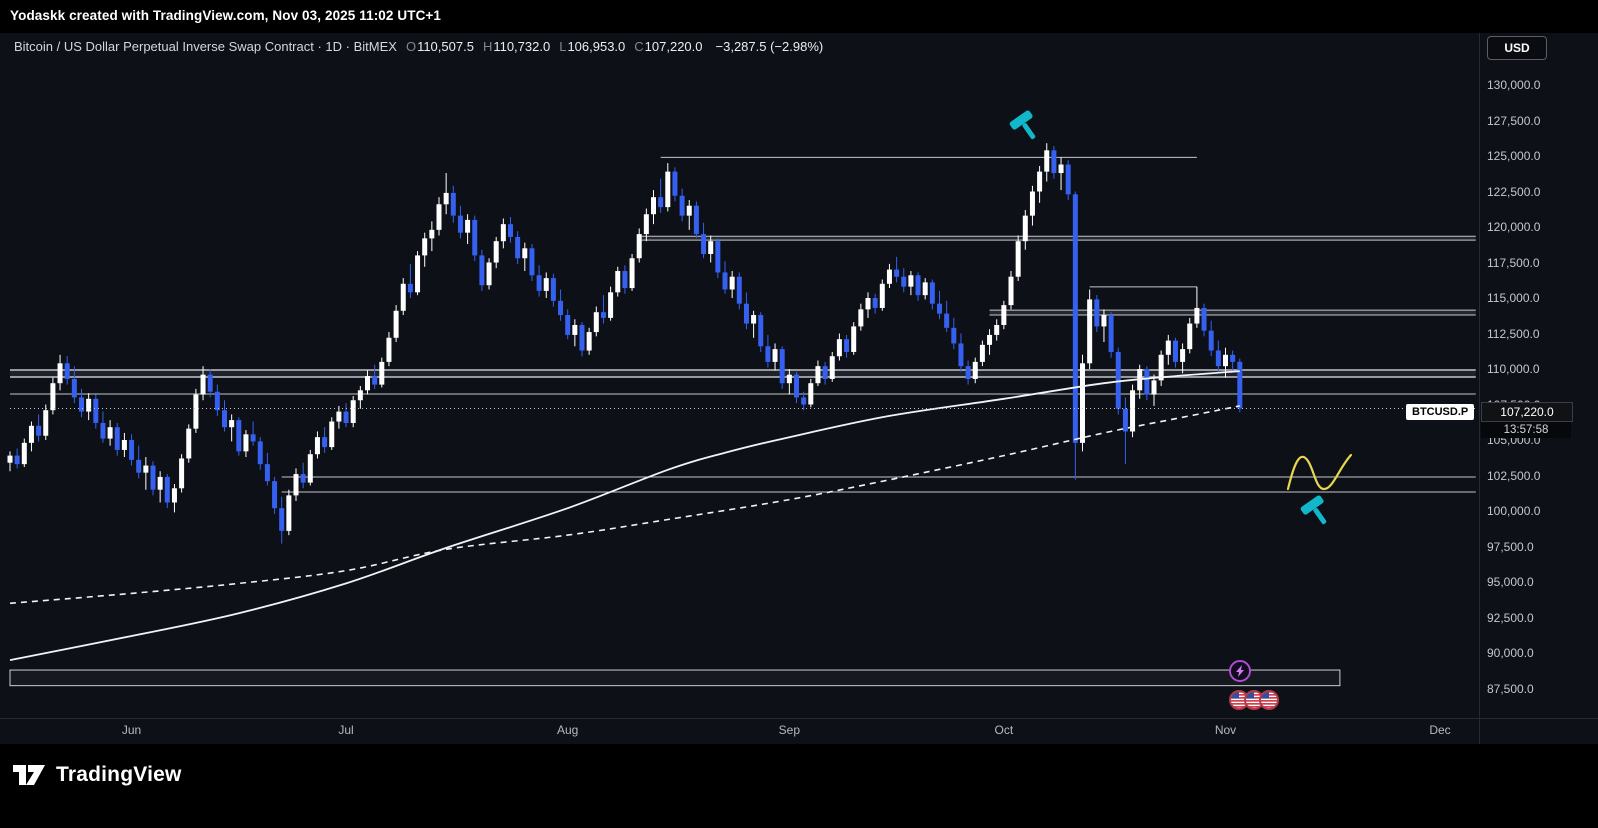 This screenshot has height=828, width=1598. What do you see at coordinates (789, 730) in the screenshot?
I see `month-tick-label: Sep` at bounding box center [789, 730].